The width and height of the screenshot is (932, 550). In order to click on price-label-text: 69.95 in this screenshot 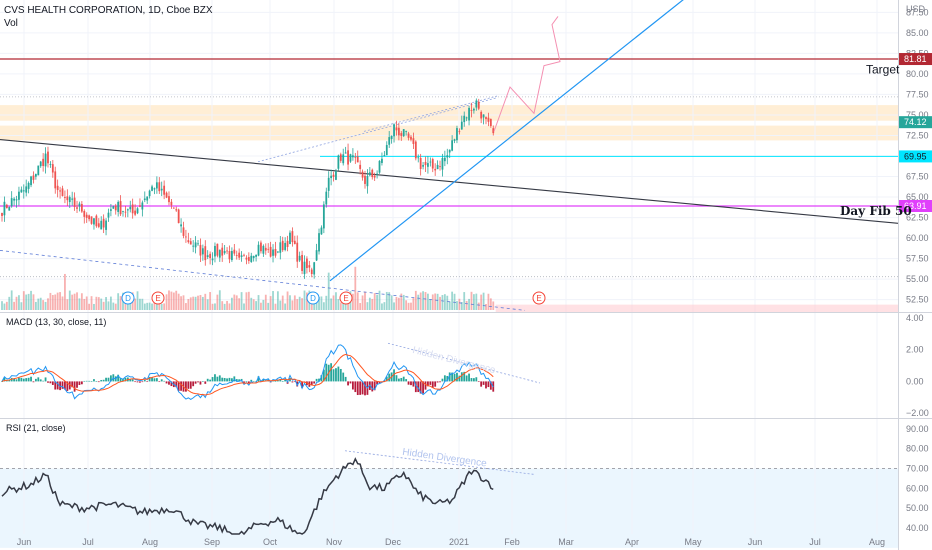, I will do `click(915, 156)`.